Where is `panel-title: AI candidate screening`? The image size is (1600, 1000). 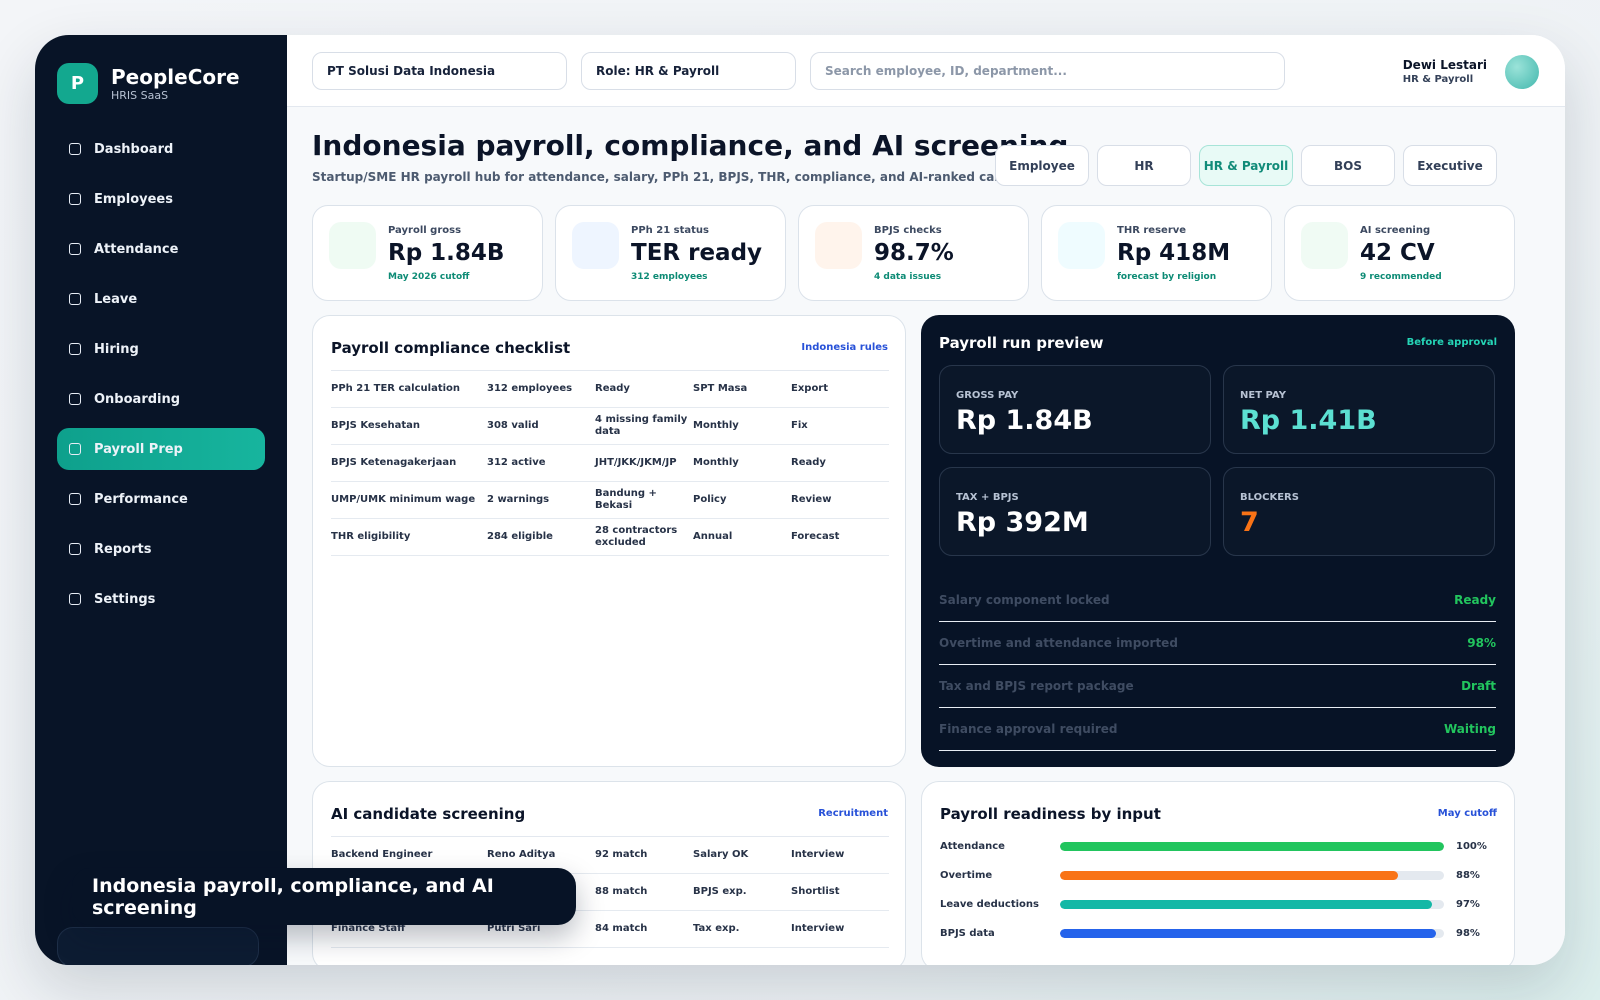
panel-title: AI candidate screening is located at coordinates (428, 814).